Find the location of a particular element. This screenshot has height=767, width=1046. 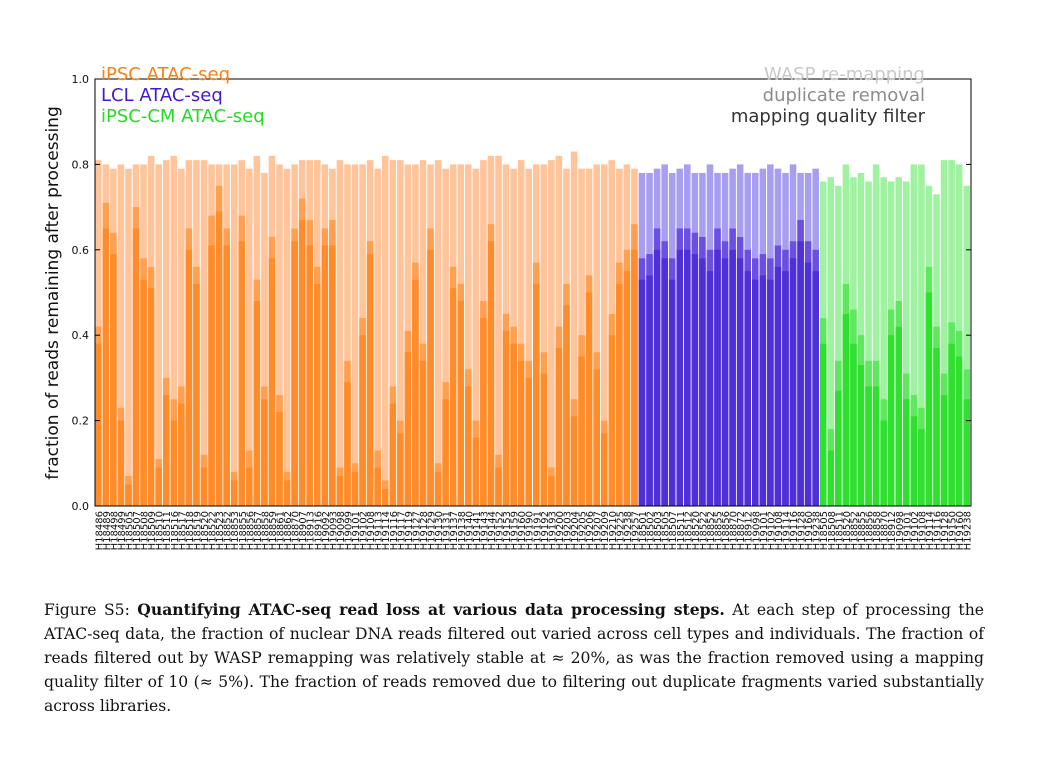

x-tick-label: H19127 is located at coordinates (416, 530).